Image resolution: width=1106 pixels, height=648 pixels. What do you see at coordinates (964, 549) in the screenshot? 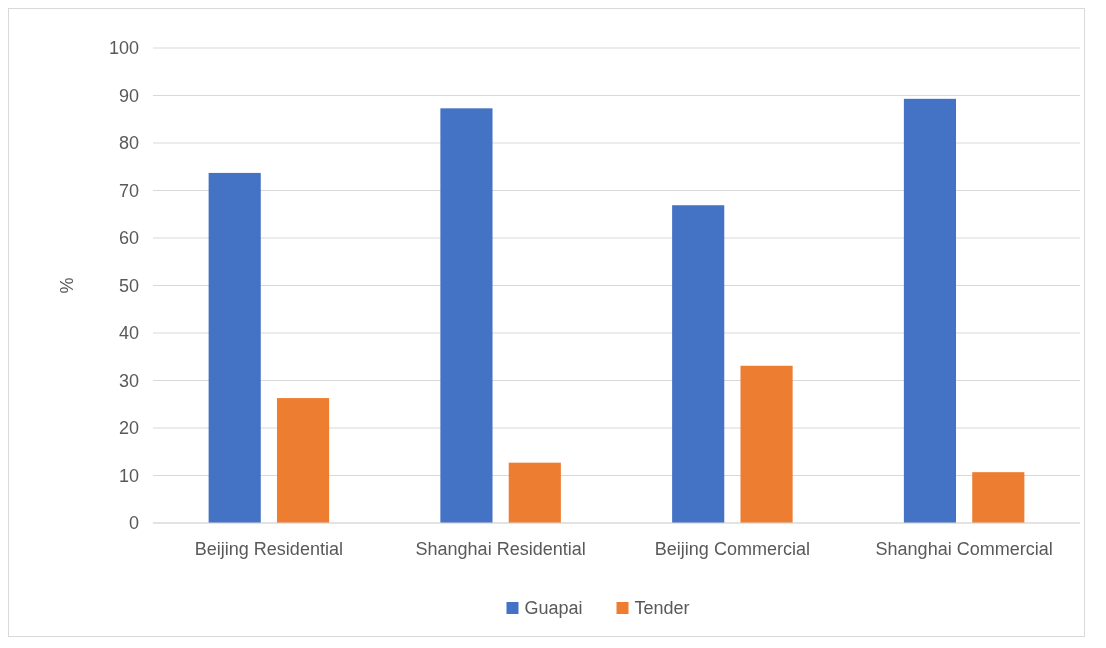
I see `x-tick-label: Shanghai Commercial` at bounding box center [964, 549].